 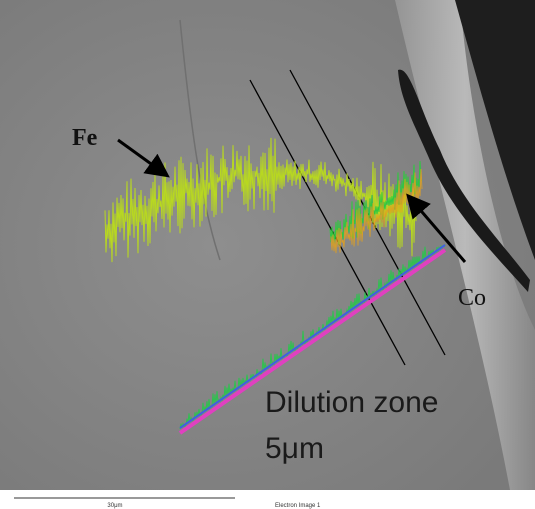 I want to click on zone-width-label: 5μm, so click(x=294, y=448).